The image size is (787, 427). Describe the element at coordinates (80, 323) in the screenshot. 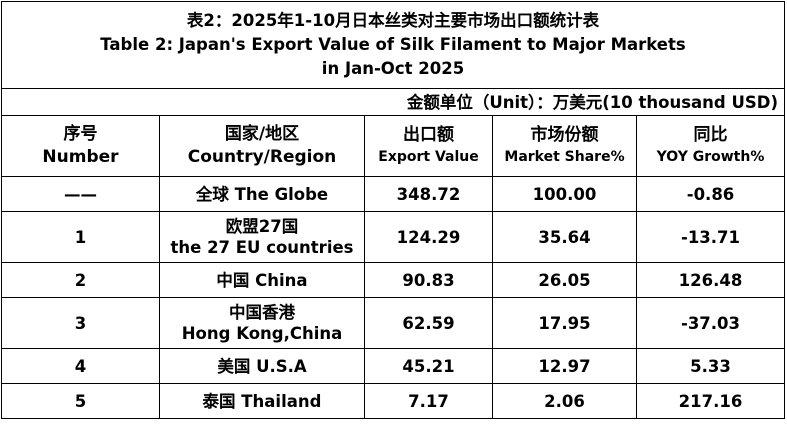

I see `cell-number: 3` at that location.